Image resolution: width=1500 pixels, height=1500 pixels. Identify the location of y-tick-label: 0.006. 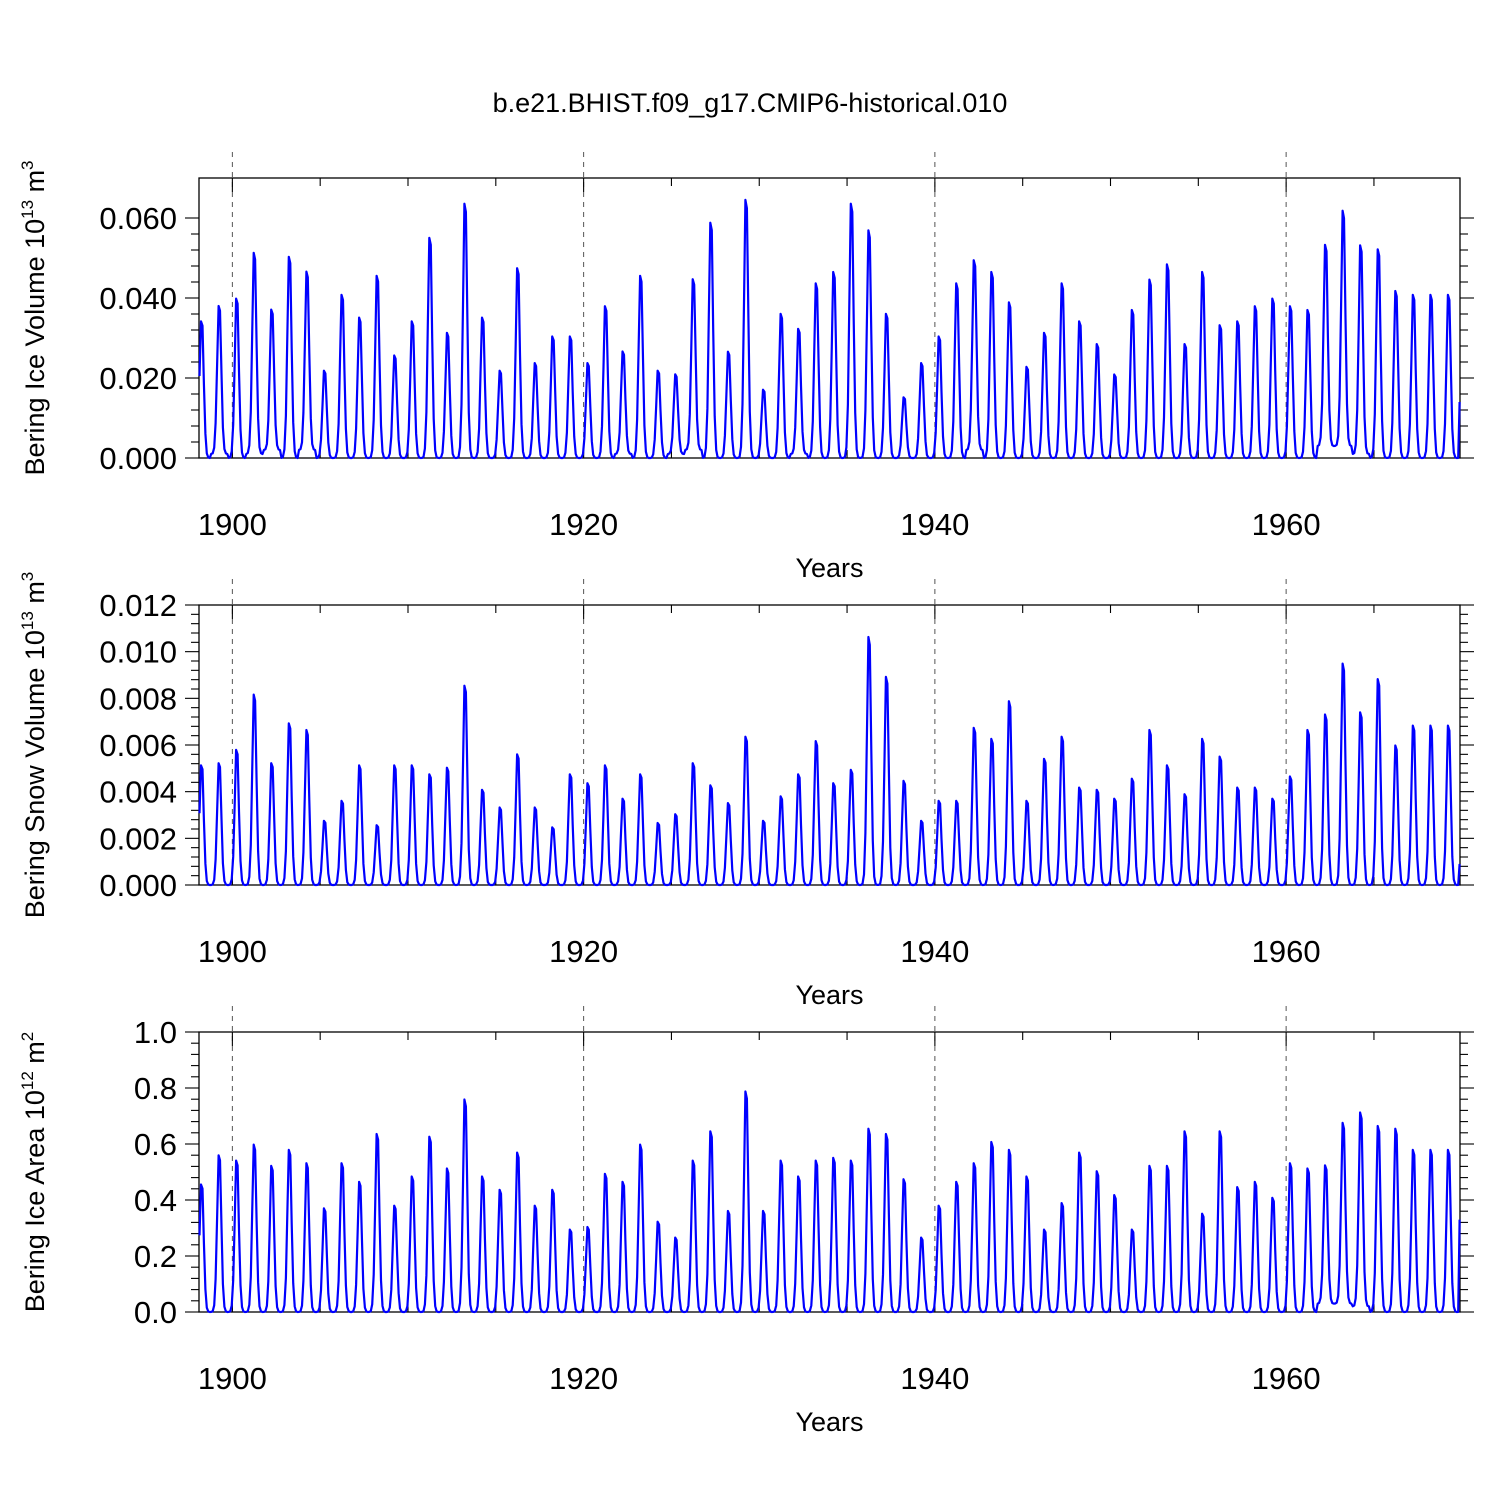
(138, 745).